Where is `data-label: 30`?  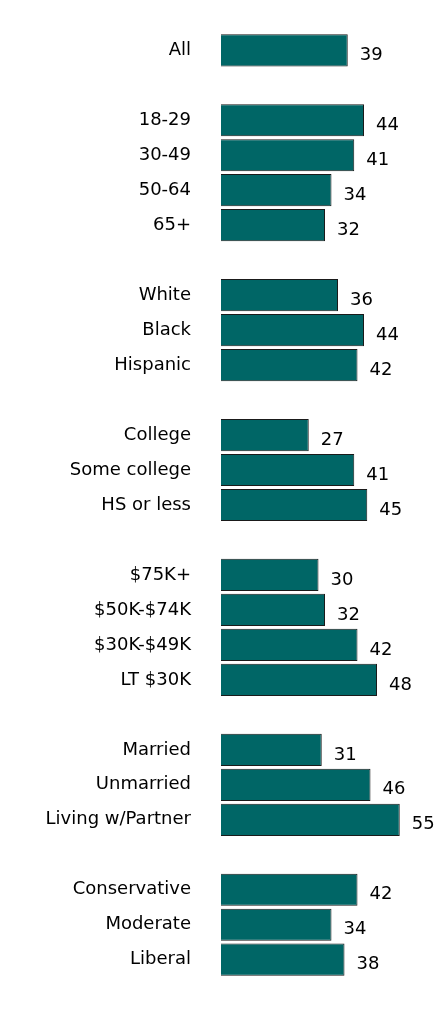 data-label: 30 is located at coordinates (342, 578).